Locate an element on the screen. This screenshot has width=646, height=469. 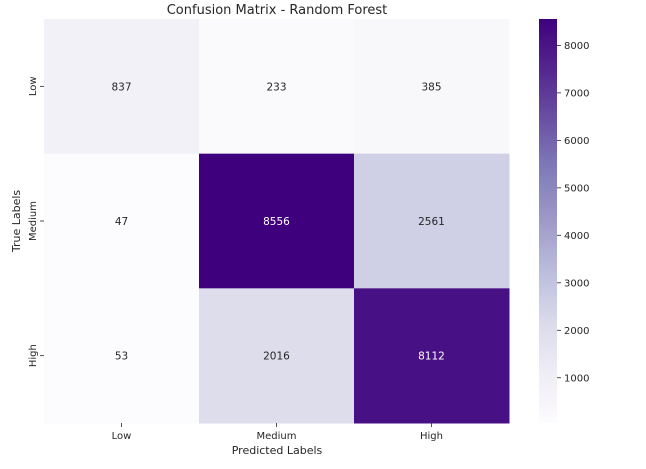
x-tick-label: Low is located at coordinates (122, 436).